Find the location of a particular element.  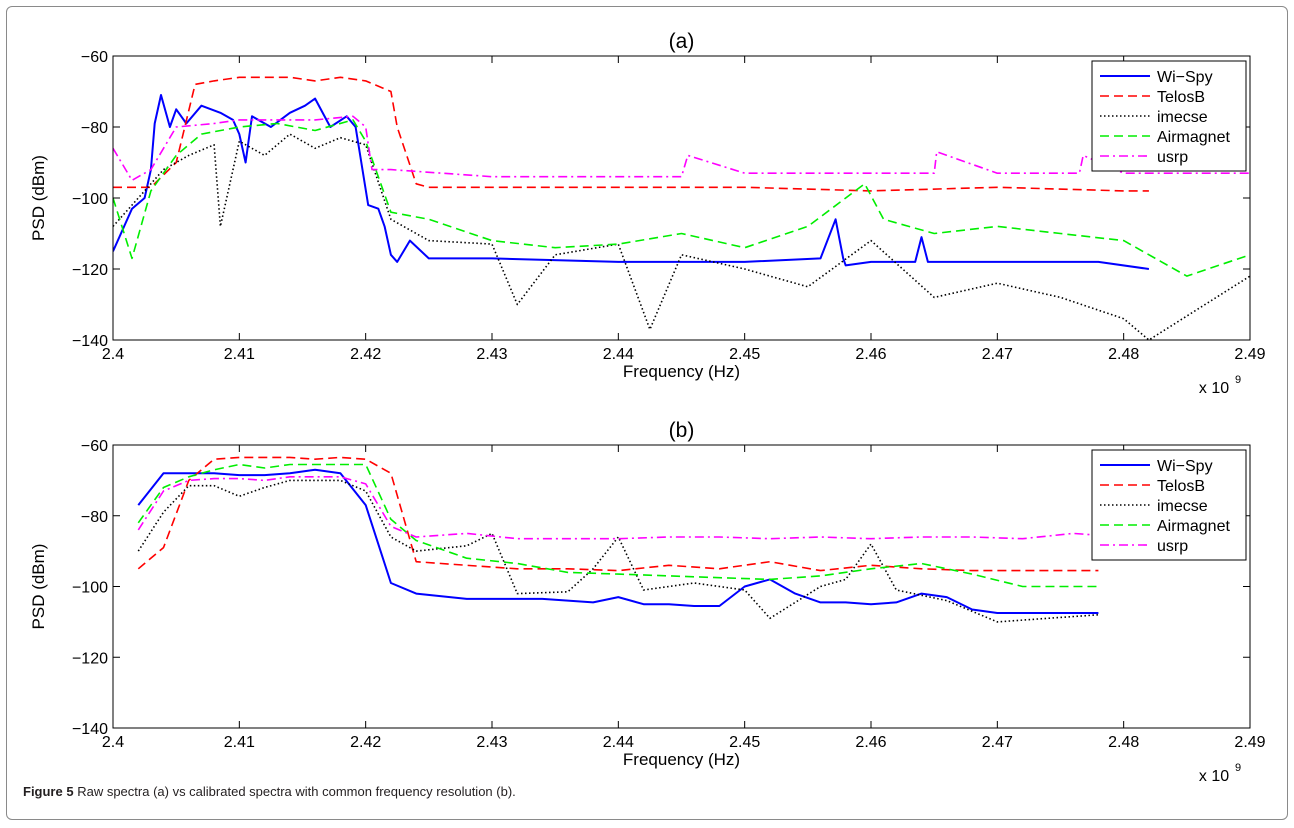

x-tick-label: 2.49 is located at coordinates (1249, 354).